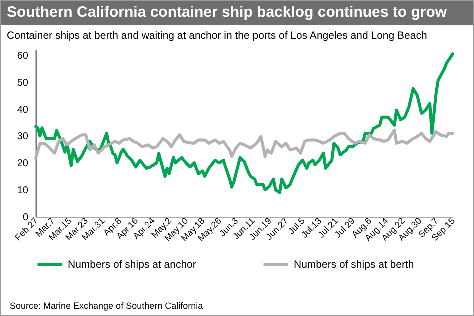  What do you see at coordinates (23, 164) in the screenshot?
I see `y-tick-label: 20` at bounding box center [23, 164].